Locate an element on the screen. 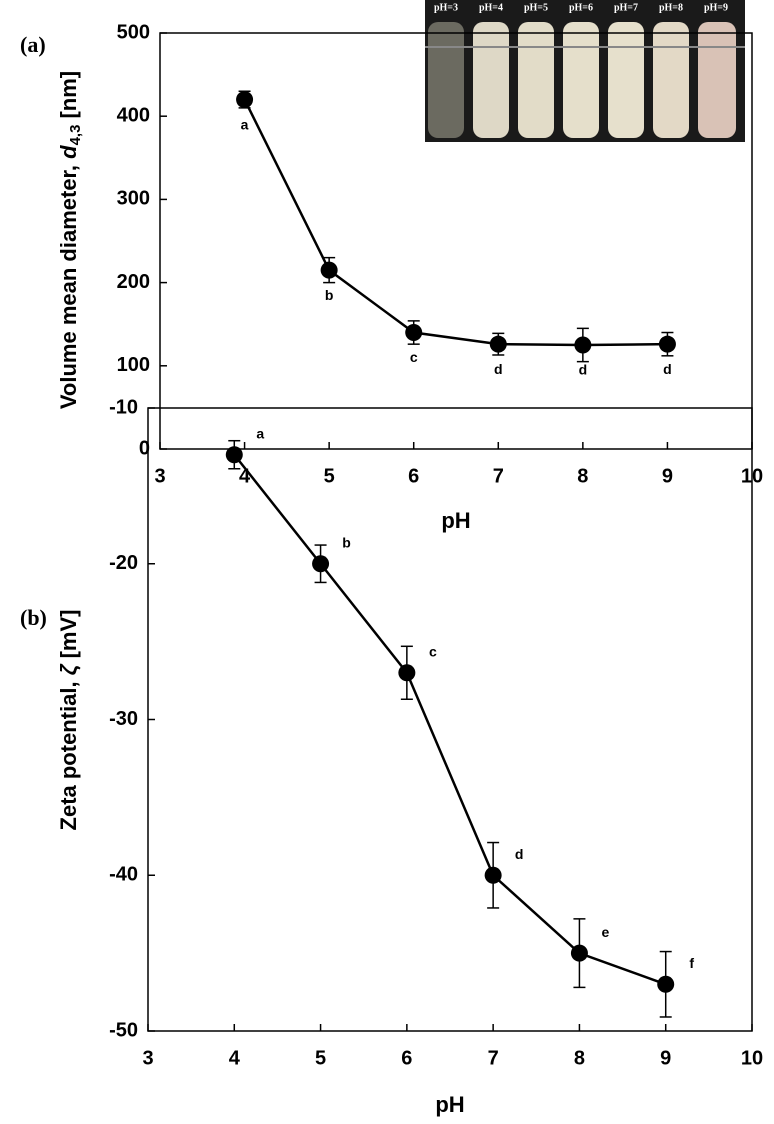  y-label-unit: [mV] is located at coordinates (68, 634).